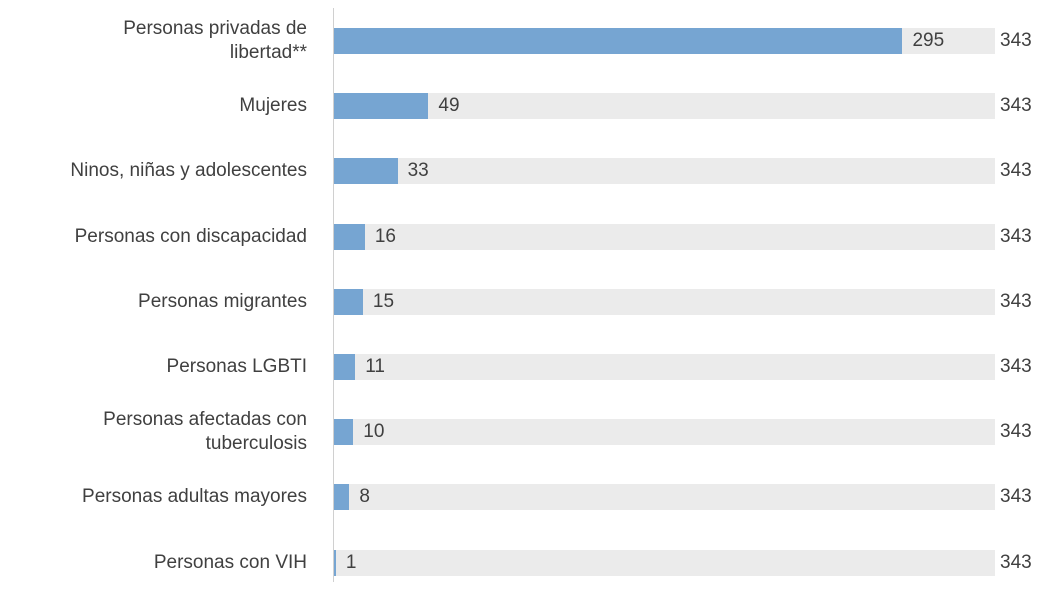 This screenshot has width=1047, height=590. I want to click on category-label: Personas LGBTI, so click(236, 366).